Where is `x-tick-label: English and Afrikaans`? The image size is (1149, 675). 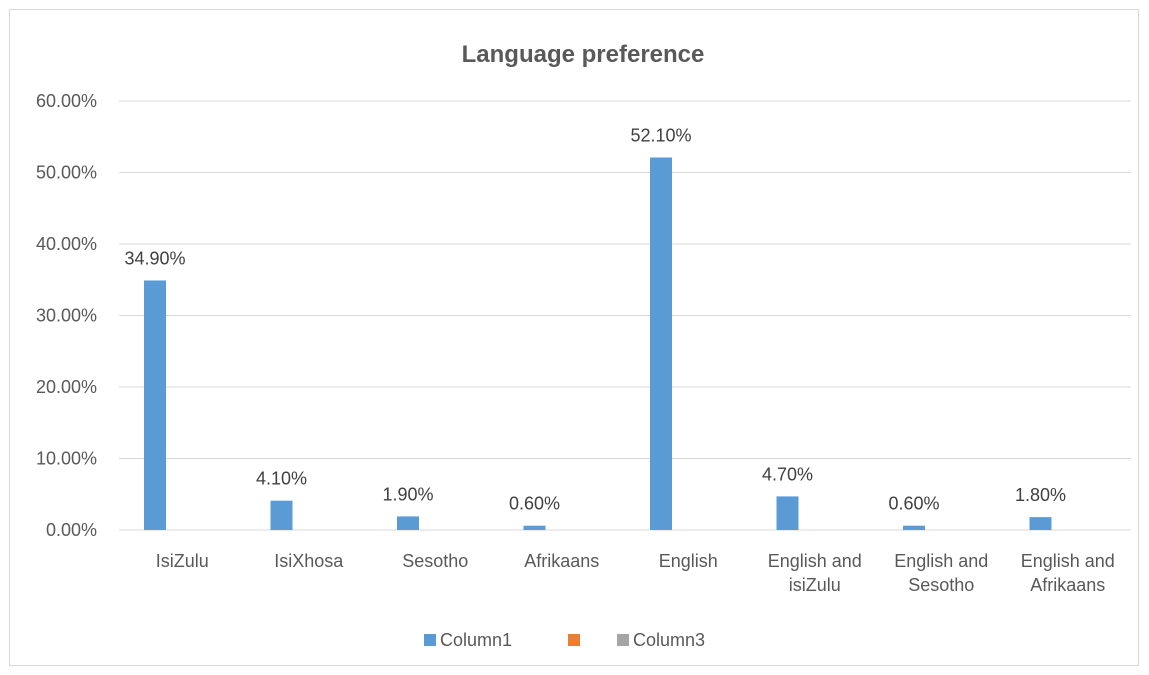
x-tick-label: English and Afrikaans is located at coordinates (1068, 573).